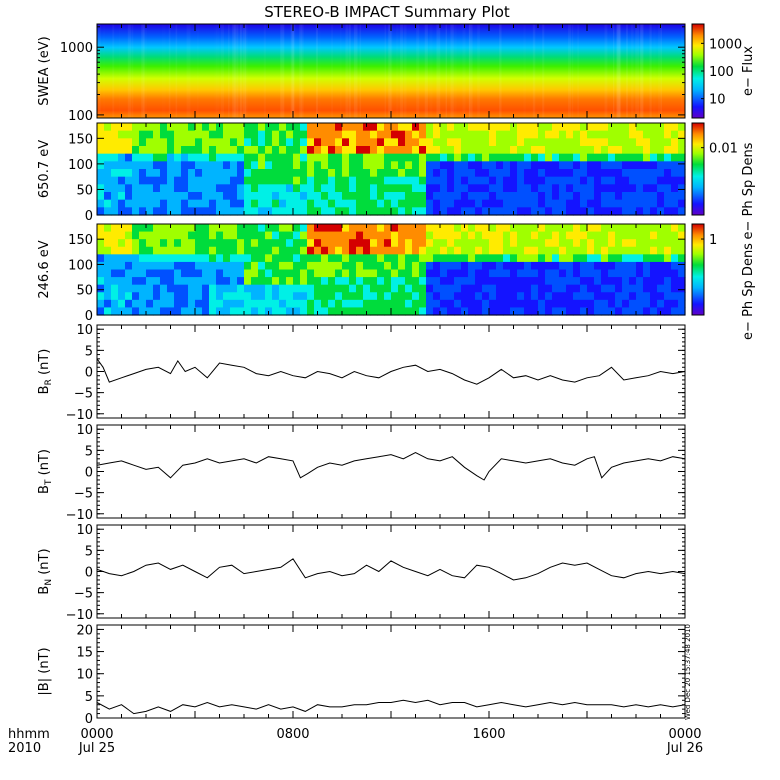 The width and height of the screenshot is (780, 780). Describe the element at coordinates (89, 316) in the screenshot. I see `y-tick-label: 0` at that location.